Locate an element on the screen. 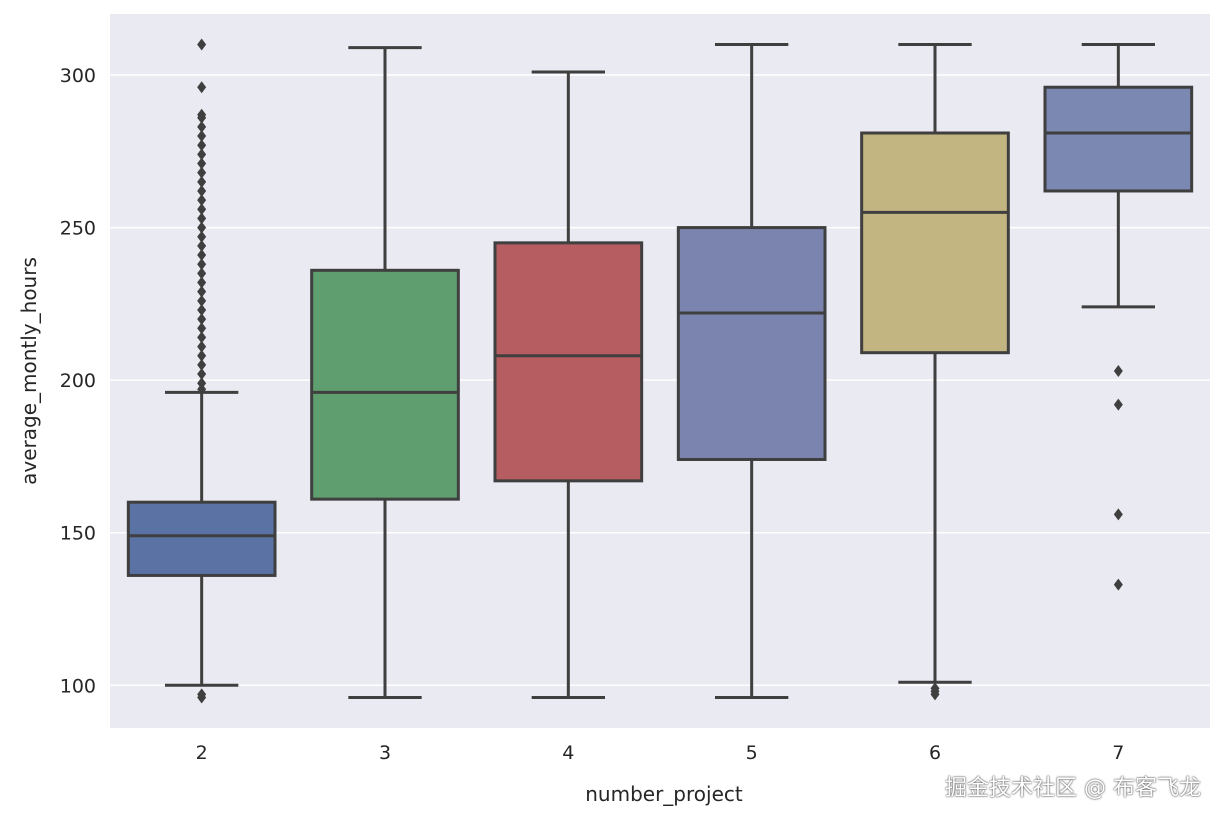  x-tick-label: 2 is located at coordinates (202, 753).